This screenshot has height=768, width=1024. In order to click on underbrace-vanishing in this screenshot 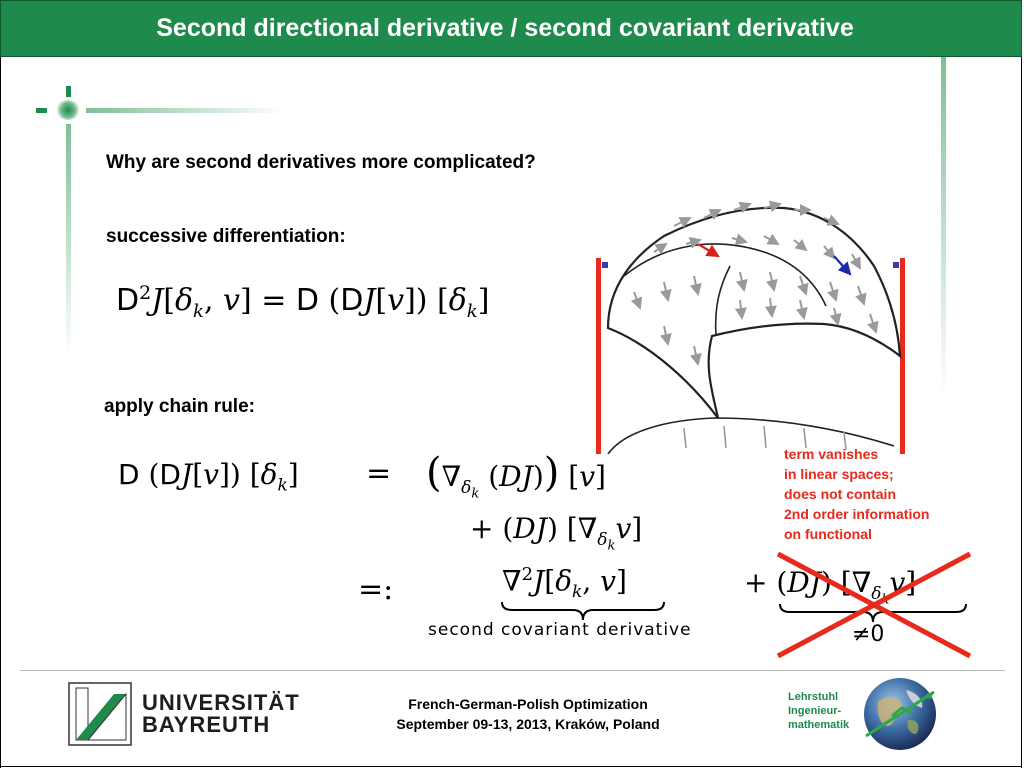, I will do `click(873, 613)`.